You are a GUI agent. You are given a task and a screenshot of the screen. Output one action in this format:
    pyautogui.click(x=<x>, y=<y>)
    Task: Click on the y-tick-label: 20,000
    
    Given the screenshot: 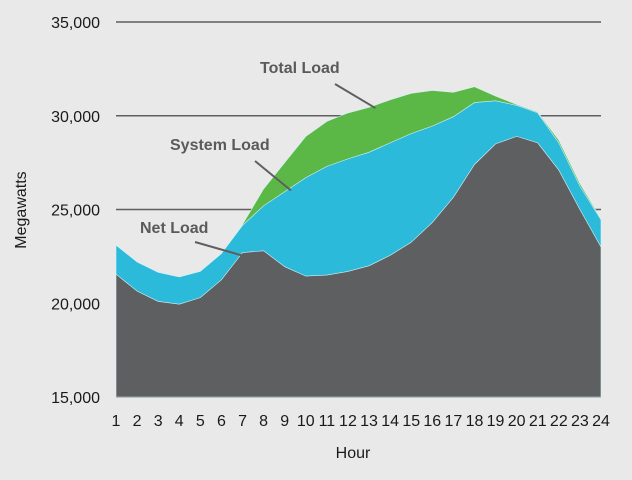 What is the action you would take?
    pyautogui.click(x=75, y=304)
    